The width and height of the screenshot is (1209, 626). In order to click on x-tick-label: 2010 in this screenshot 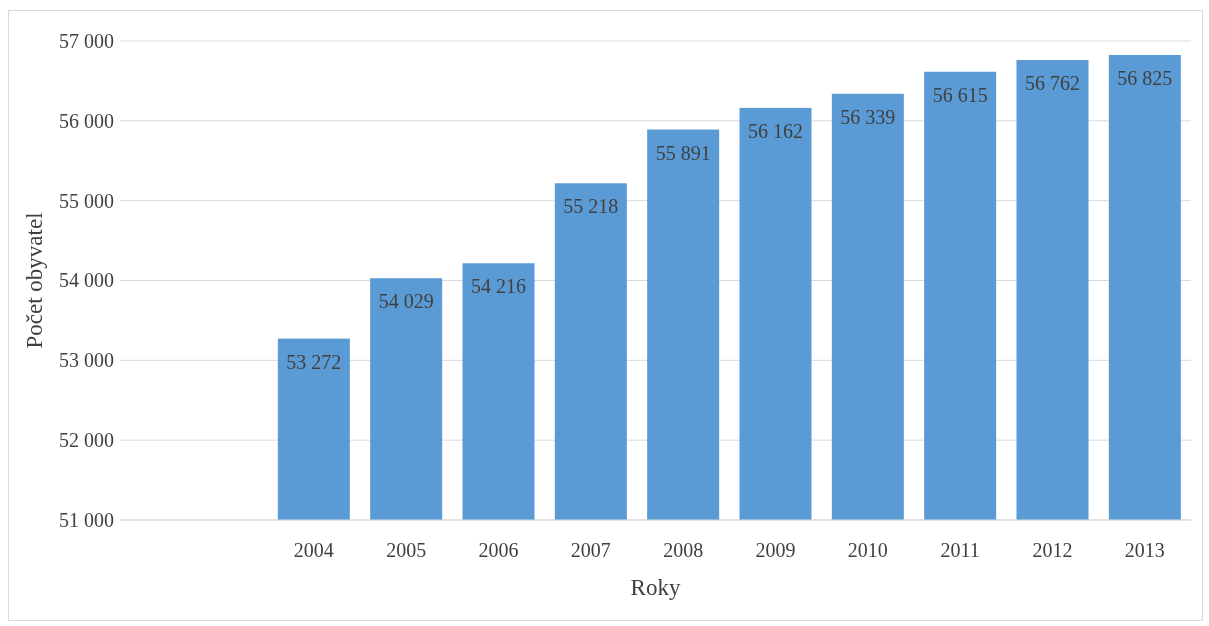, I will do `click(867, 550)`.